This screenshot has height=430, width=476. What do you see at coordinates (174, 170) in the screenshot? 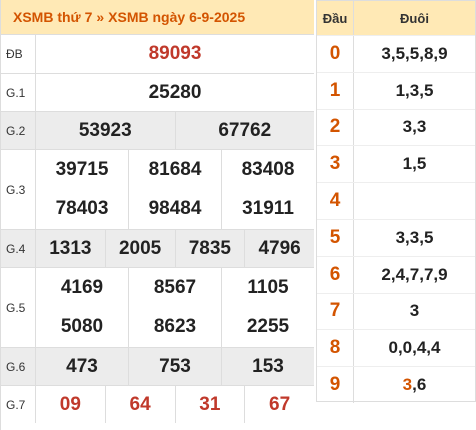
I see `prize-number: 81684` at bounding box center [174, 170].